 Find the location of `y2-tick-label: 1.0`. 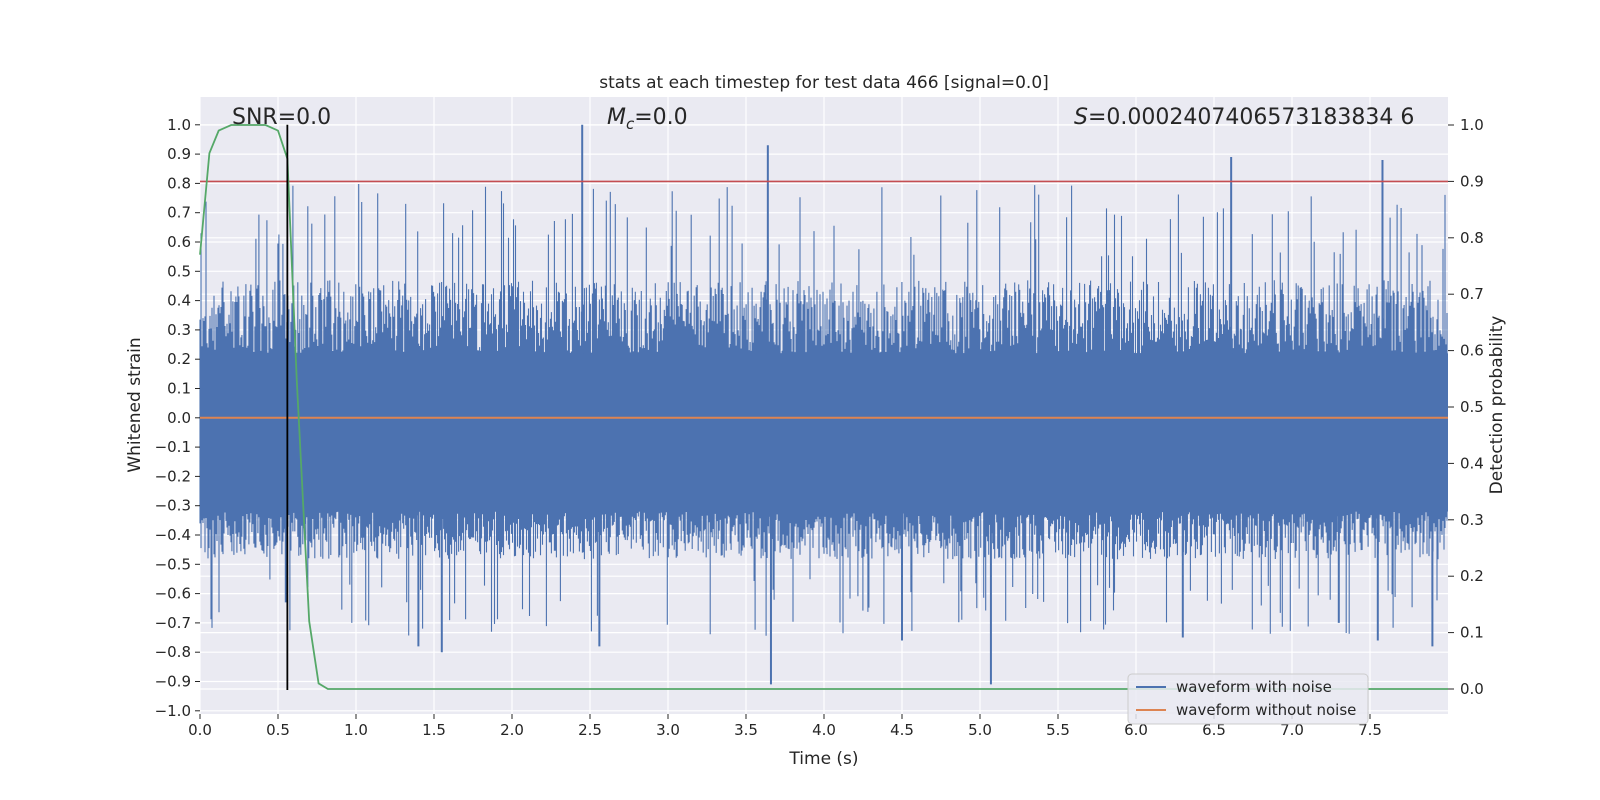

y2-tick-label: 1.0 is located at coordinates (1472, 125).